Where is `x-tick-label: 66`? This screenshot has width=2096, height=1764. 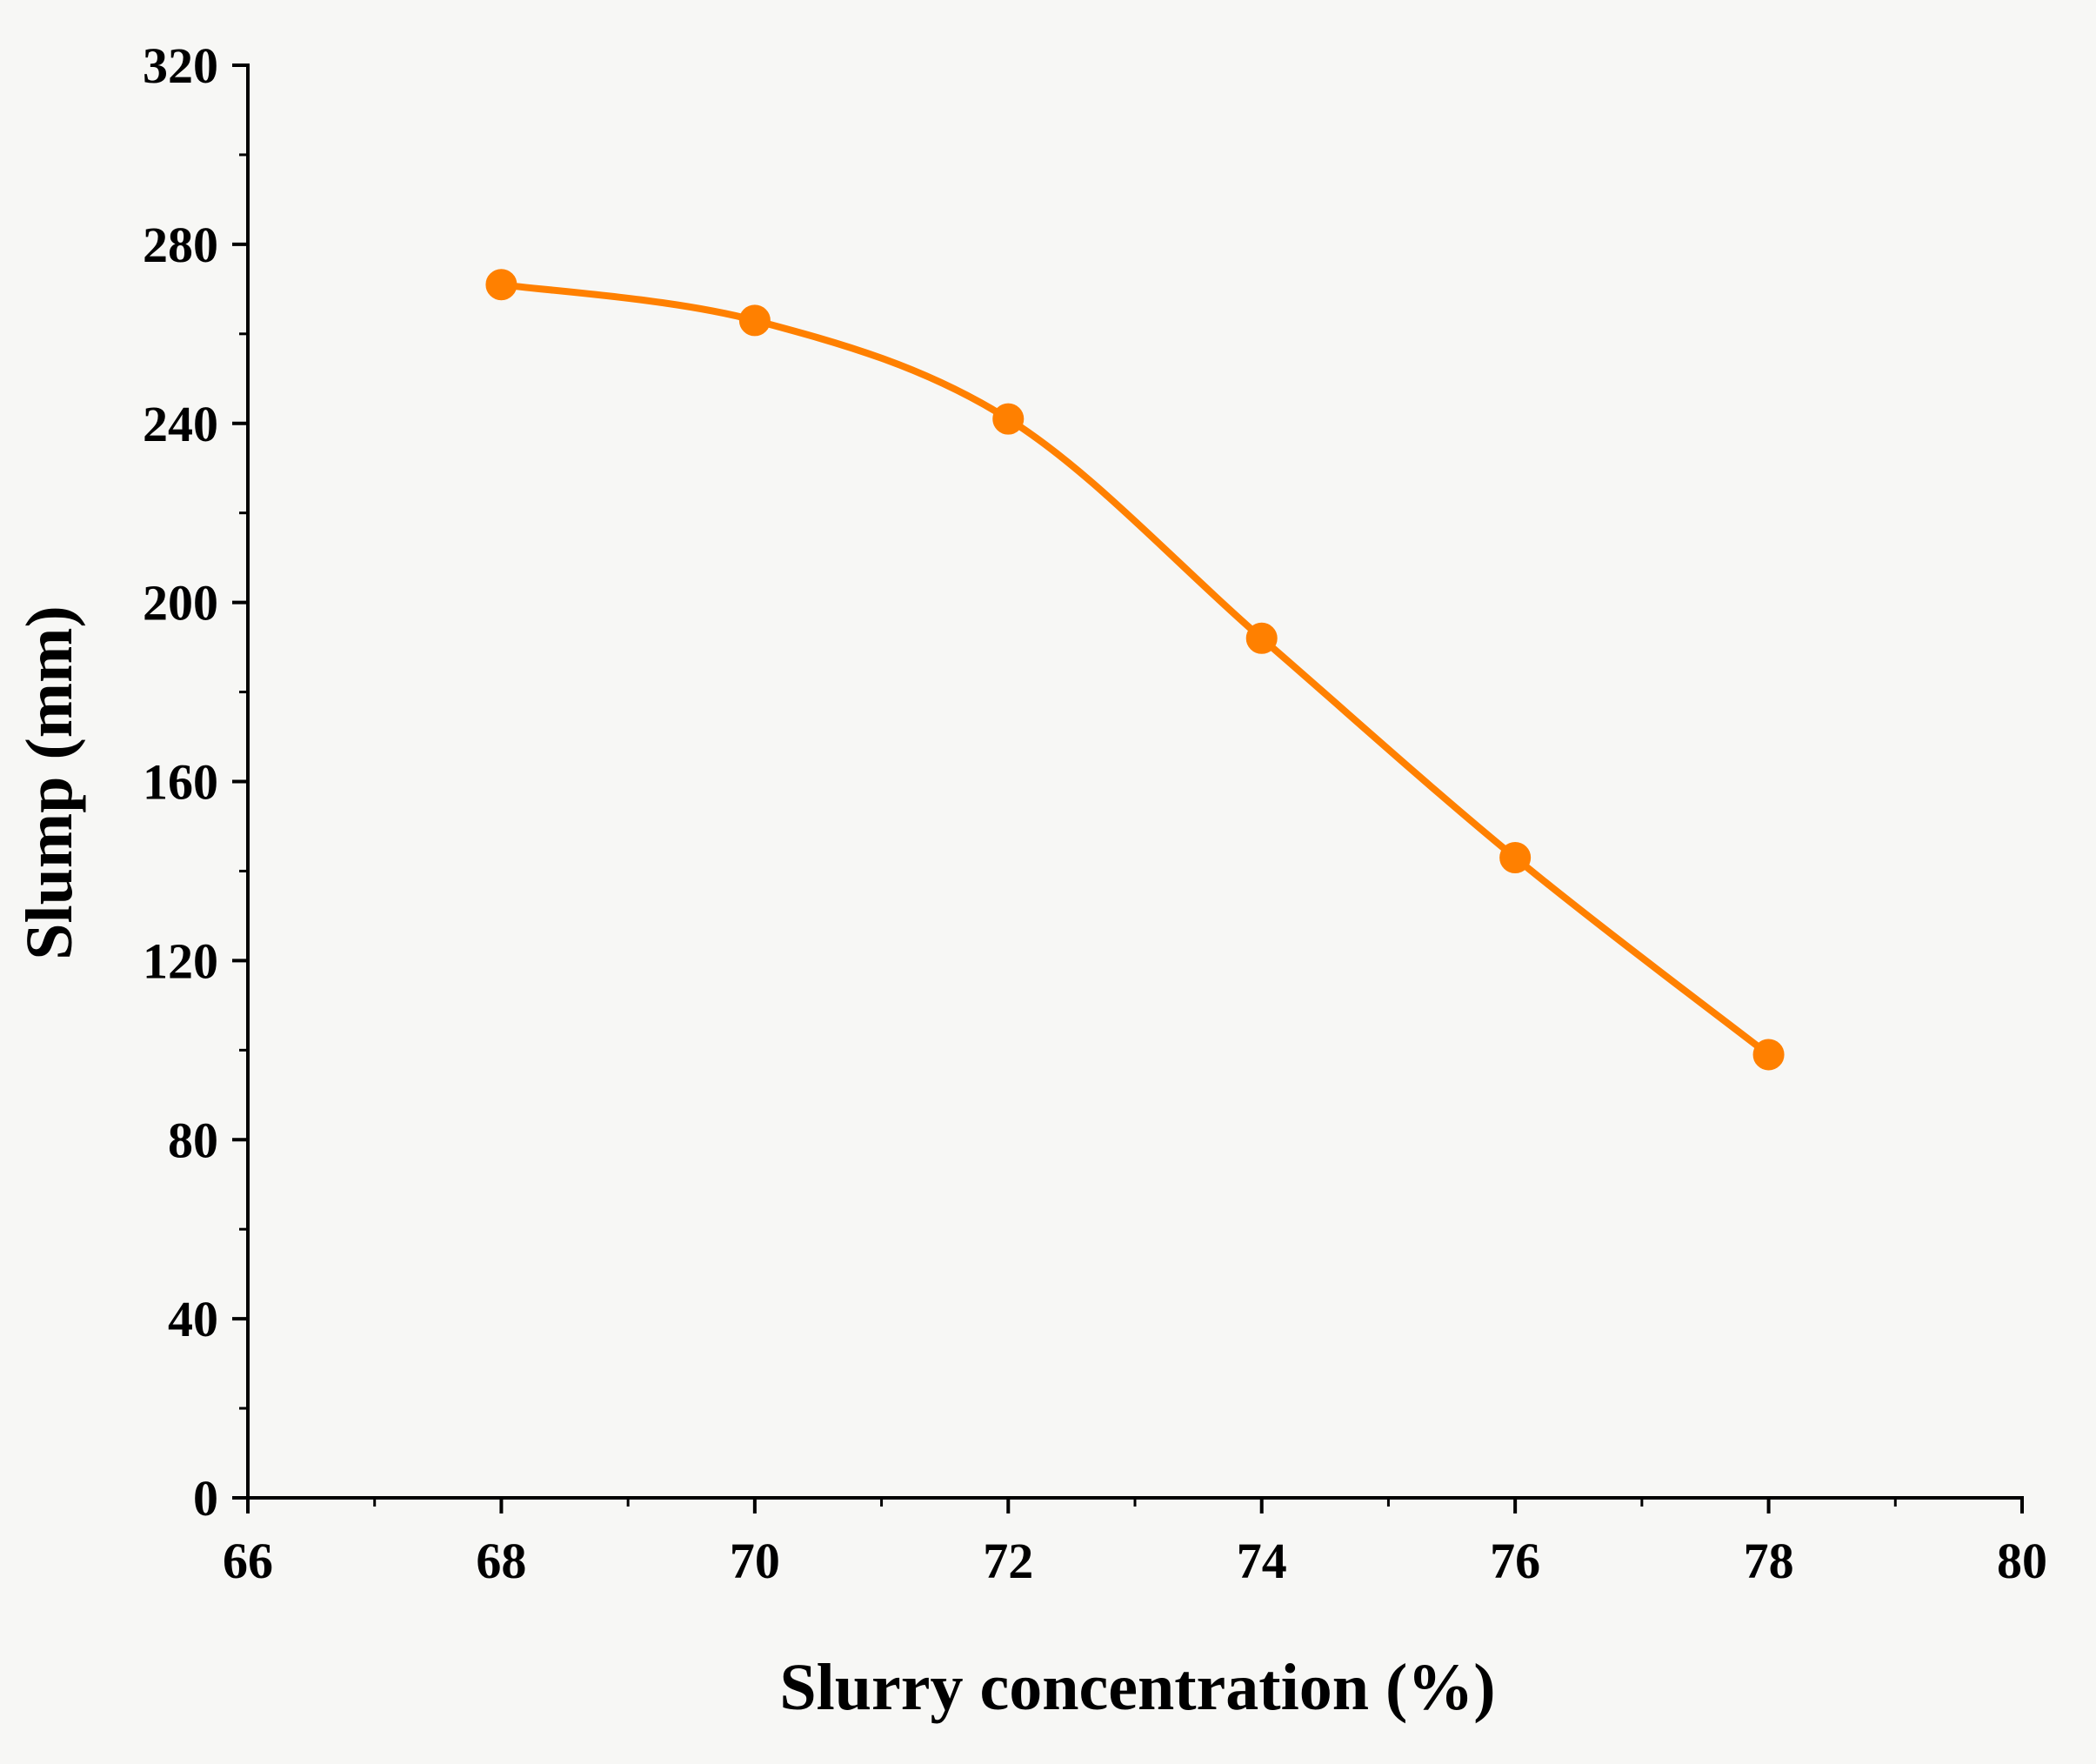 x-tick-label: 66 is located at coordinates (248, 1561).